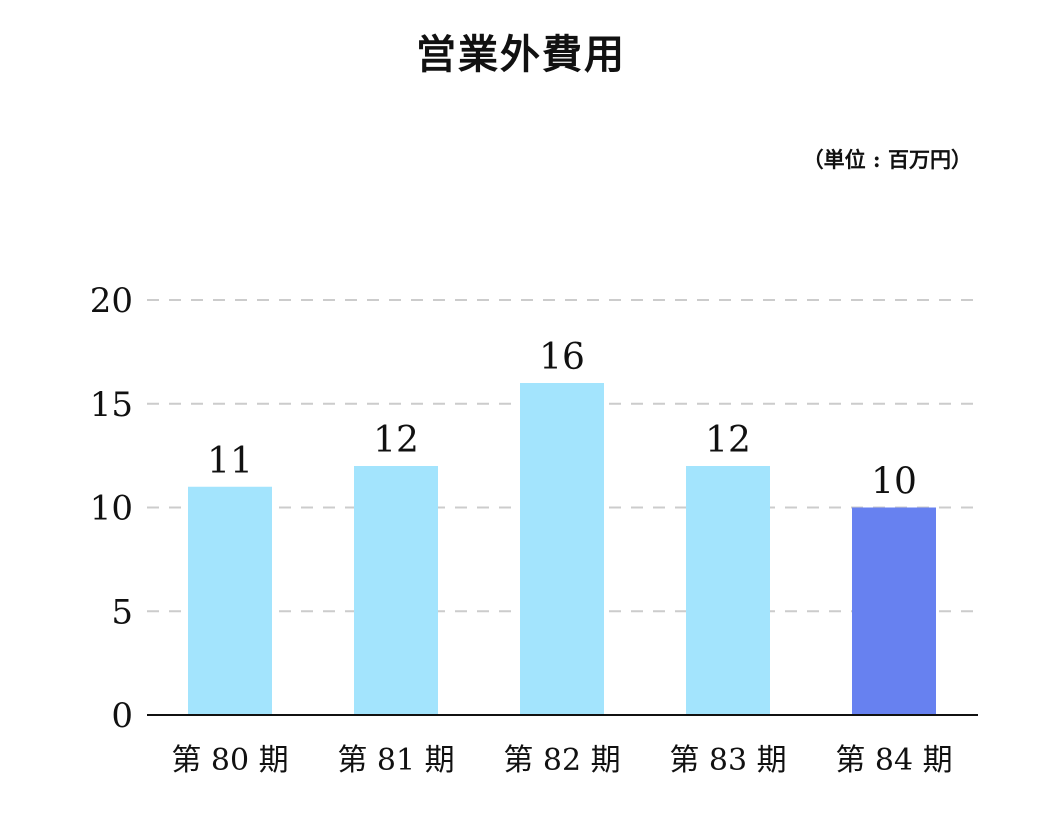 This screenshot has height=834, width=1042. I want to click on x-tick-label-3: 第 83 期, so click(727, 760).